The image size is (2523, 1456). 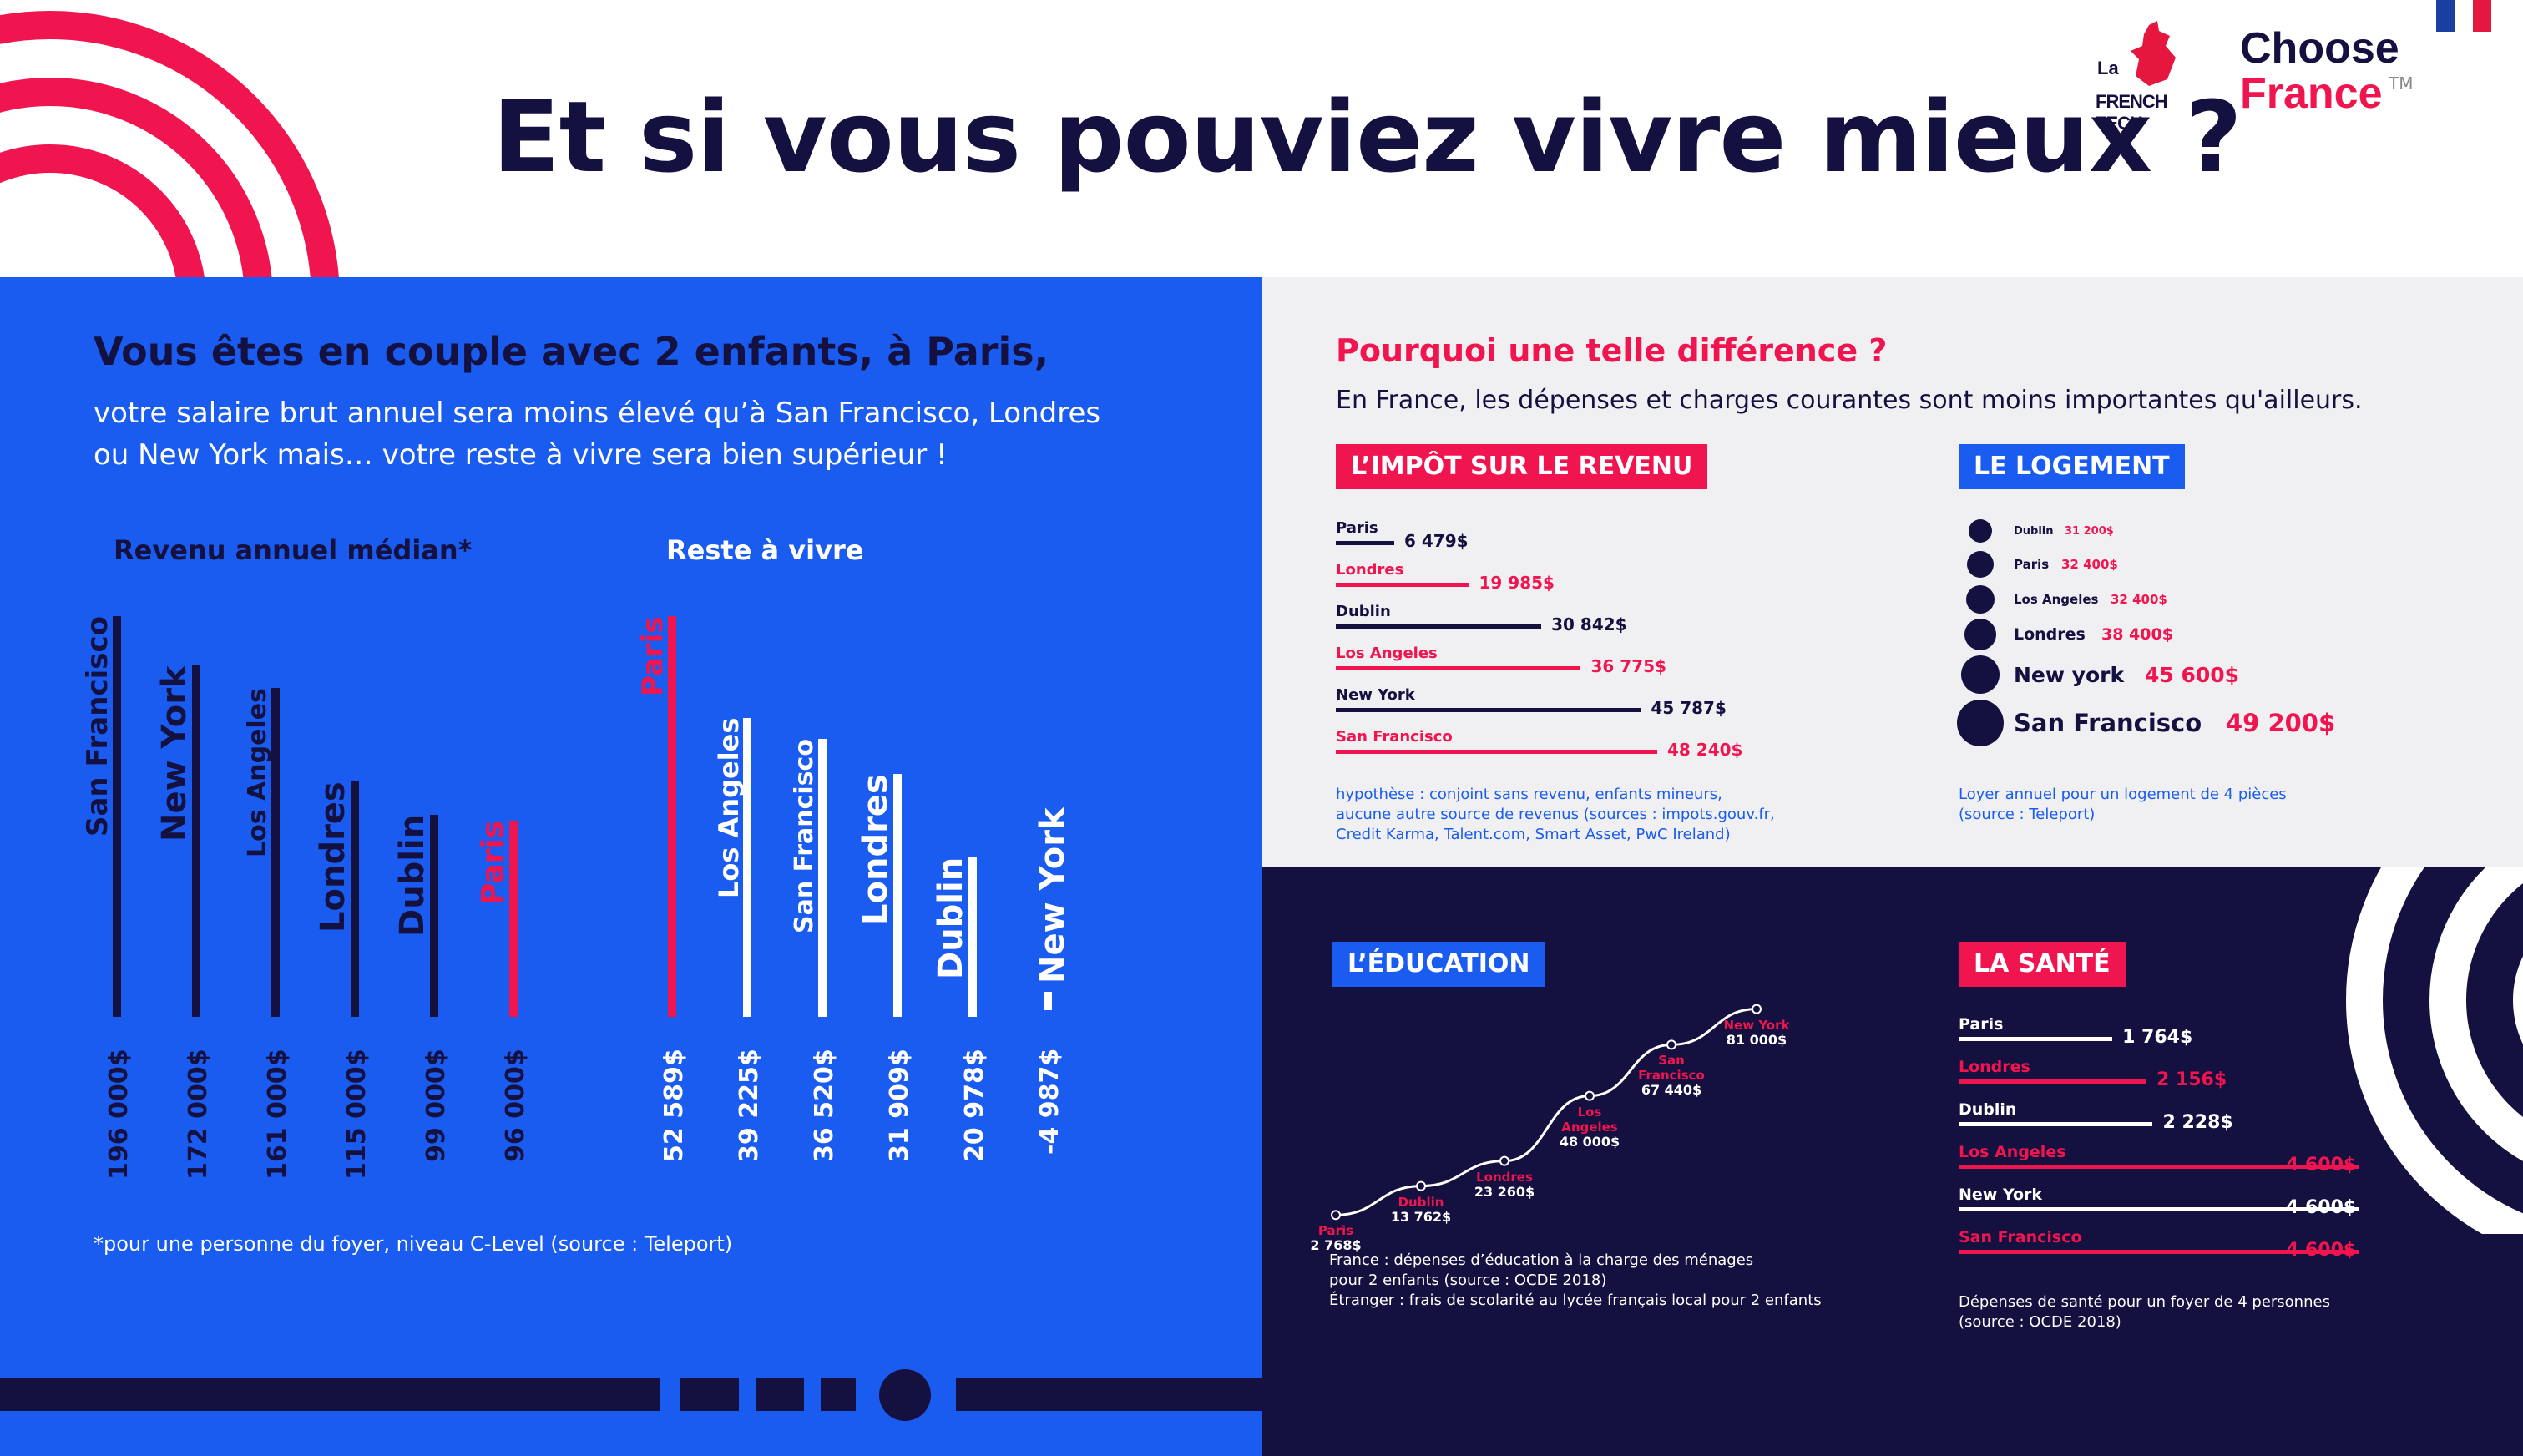 What do you see at coordinates (1980, 531) in the screenshot?
I see `housing-dot-dublin` at bounding box center [1980, 531].